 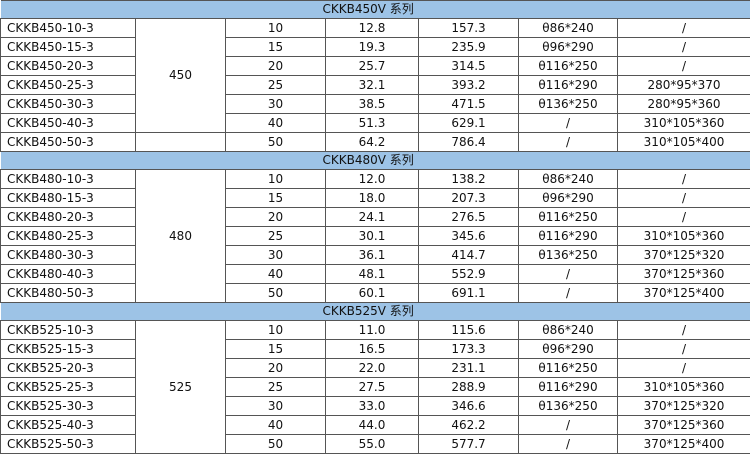 What do you see at coordinates (68, 123) in the screenshot?
I see `model-cell: CKKB450-40-3` at bounding box center [68, 123].